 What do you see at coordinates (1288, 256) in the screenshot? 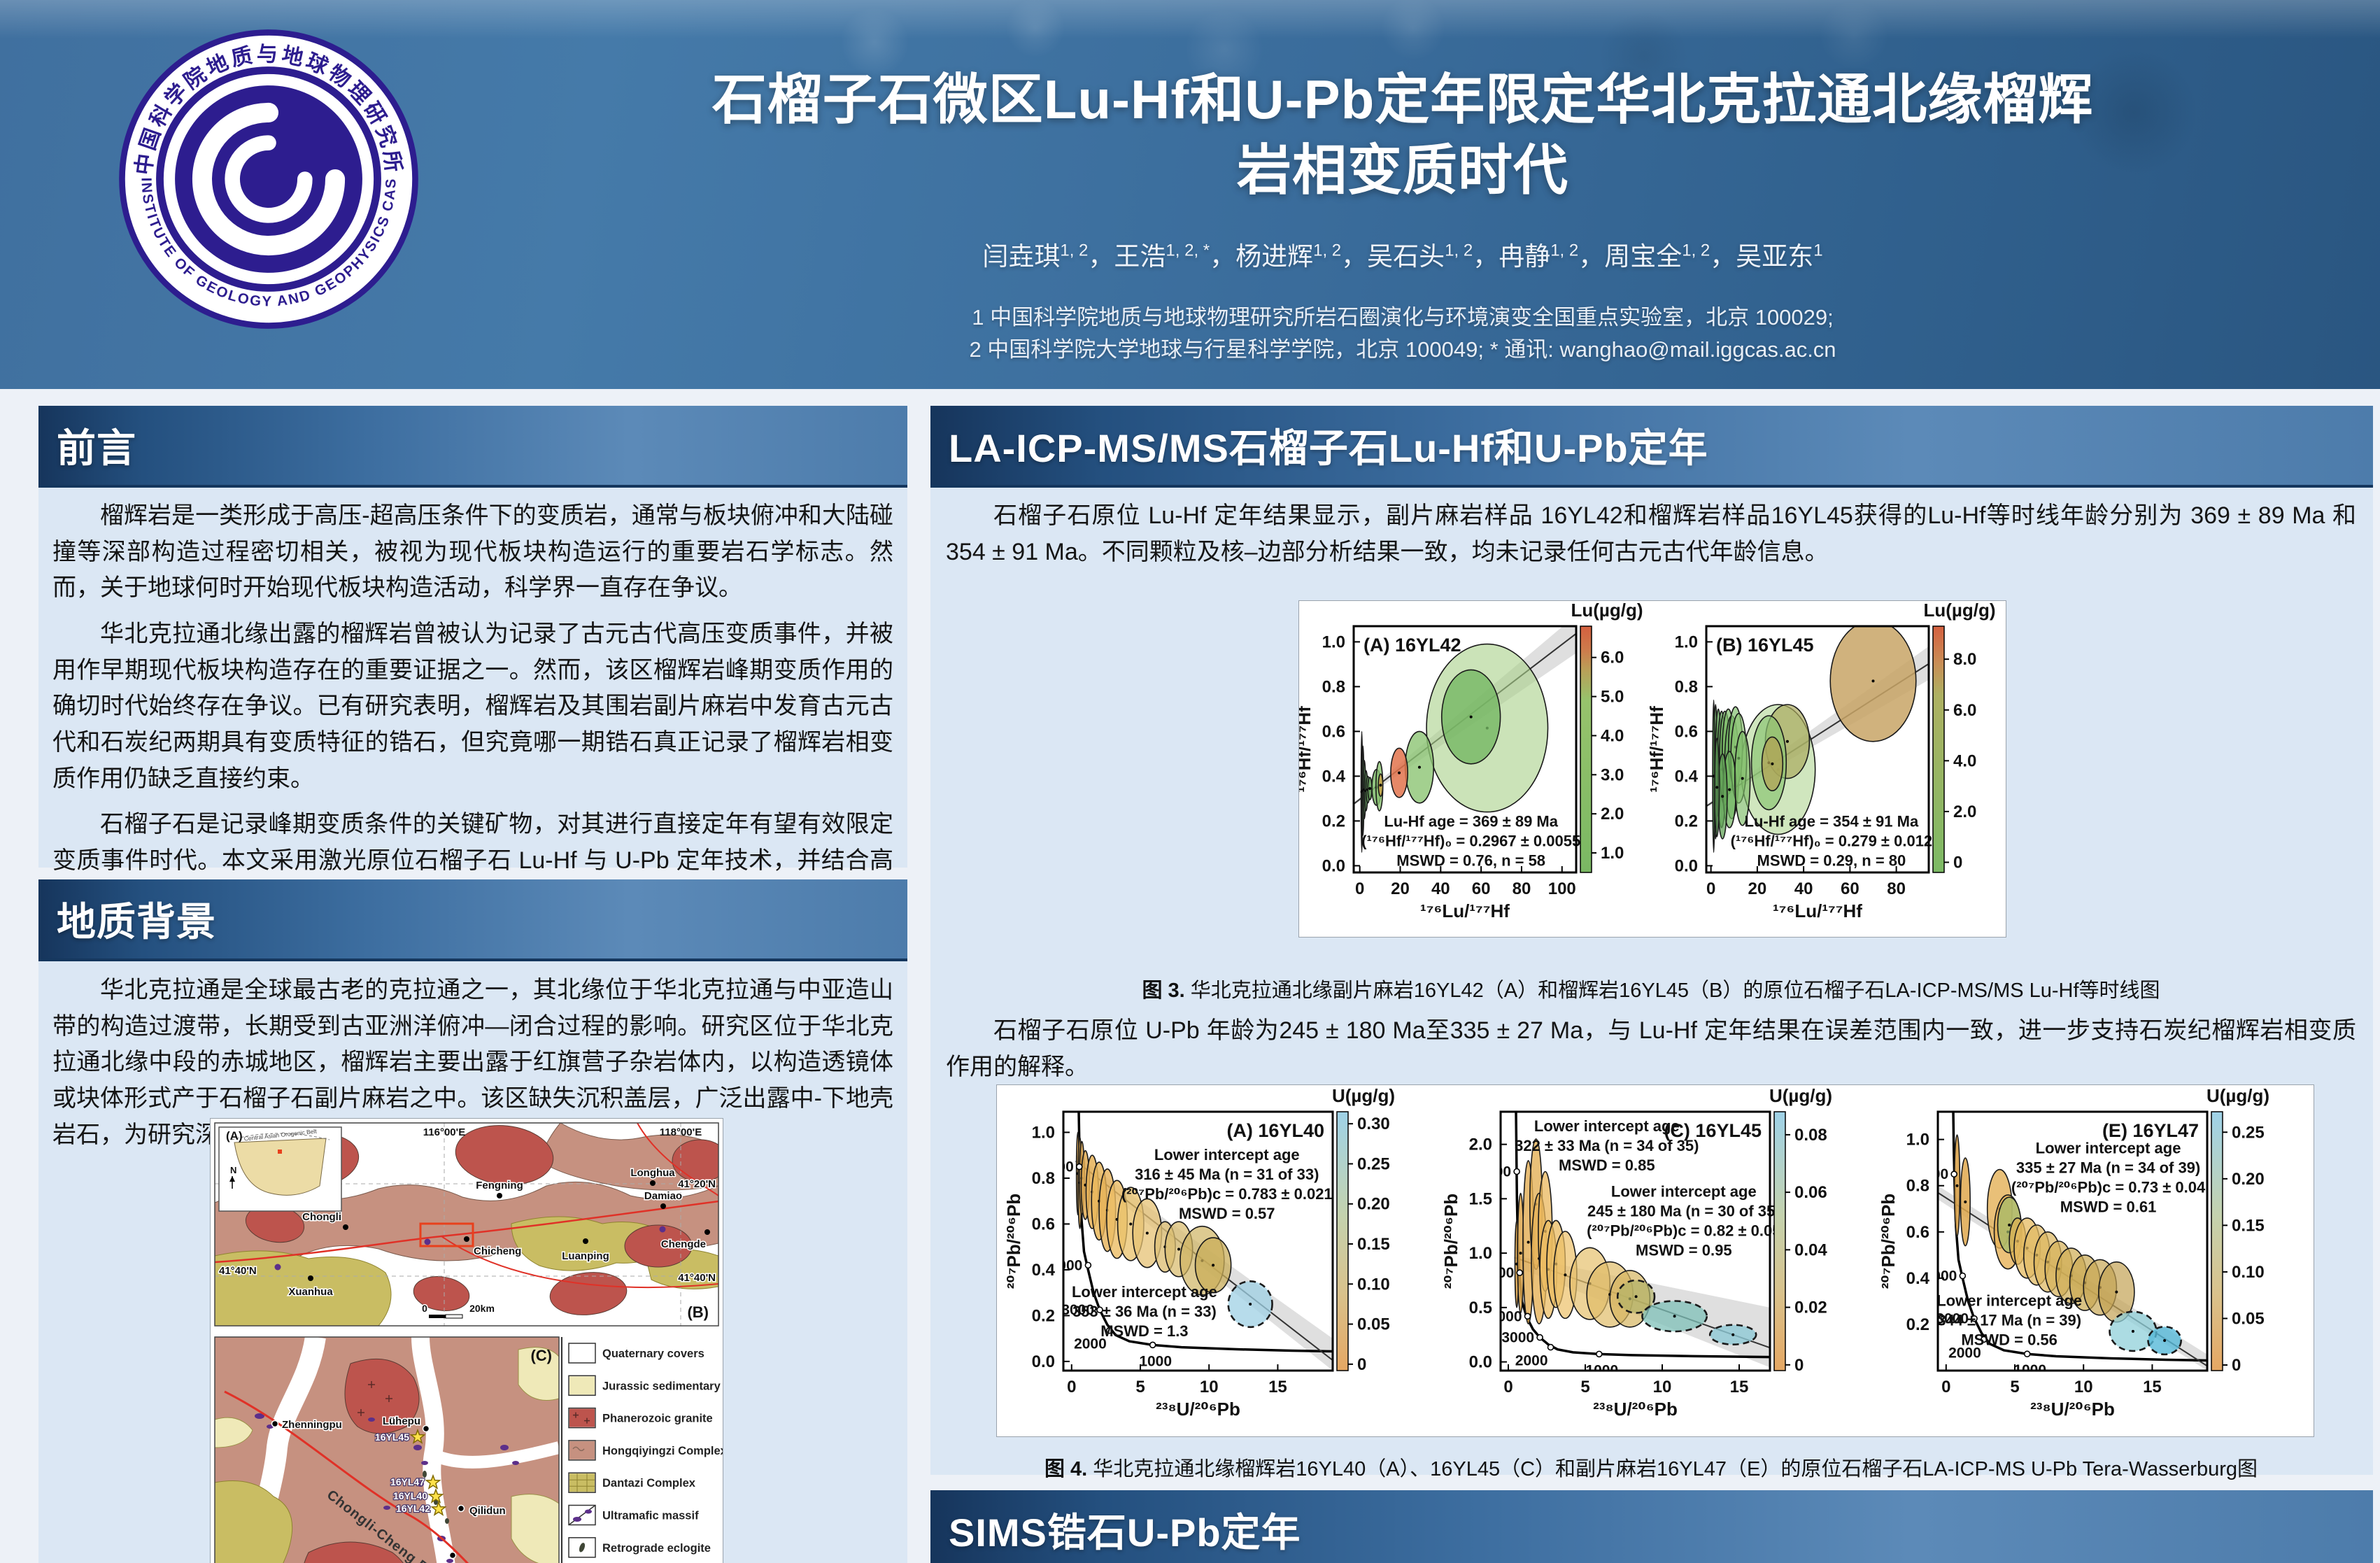
I see `author: 杨进辉1, 2` at bounding box center [1288, 256].